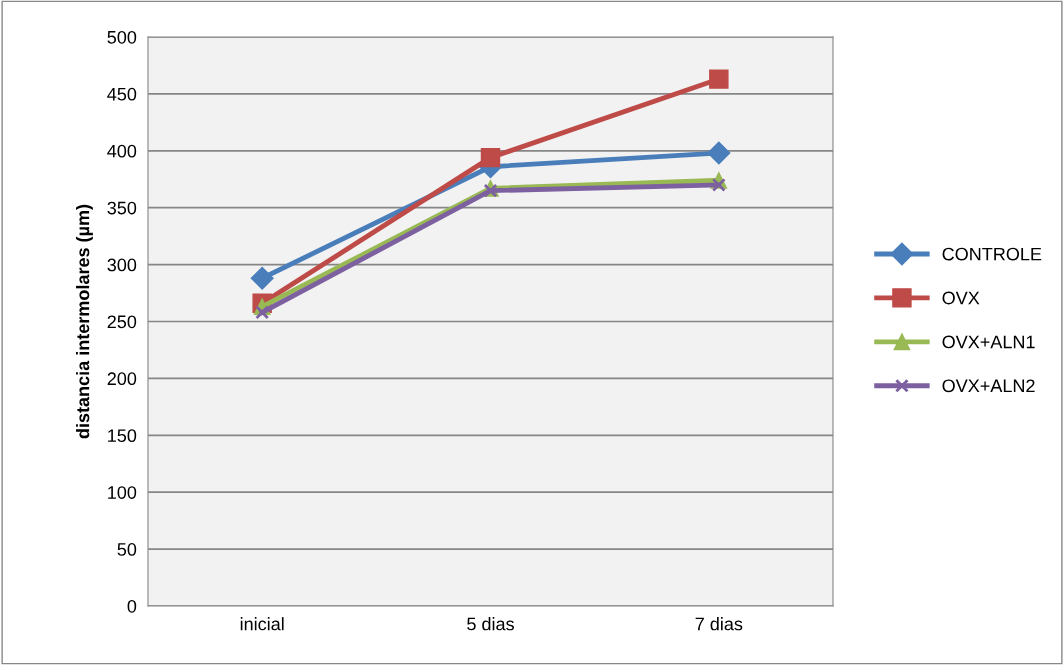  I want to click on legend-label: OVX+ALN2, so click(988, 386).